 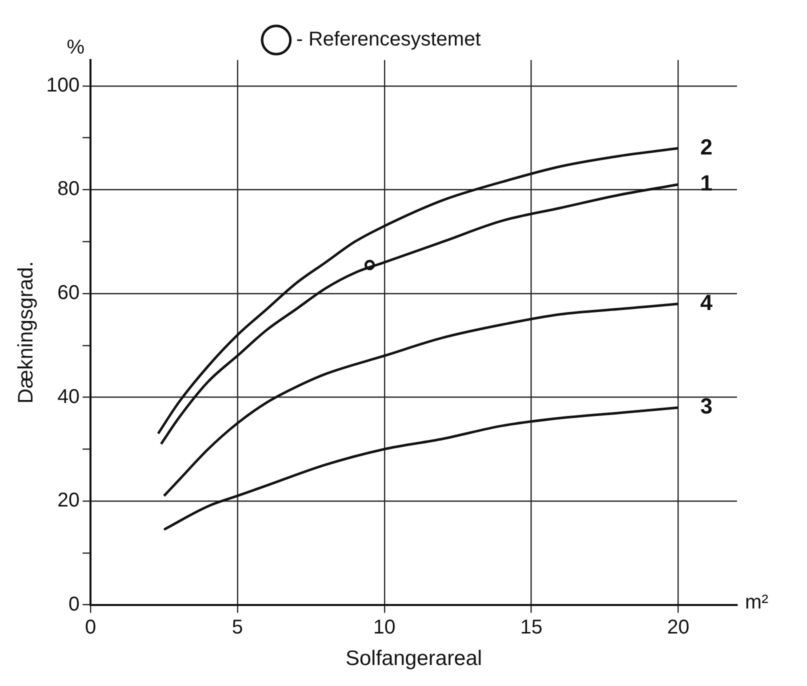 What do you see at coordinates (74, 604) in the screenshot?
I see `y-tick-label: 0` at bounding box center [74, 604].